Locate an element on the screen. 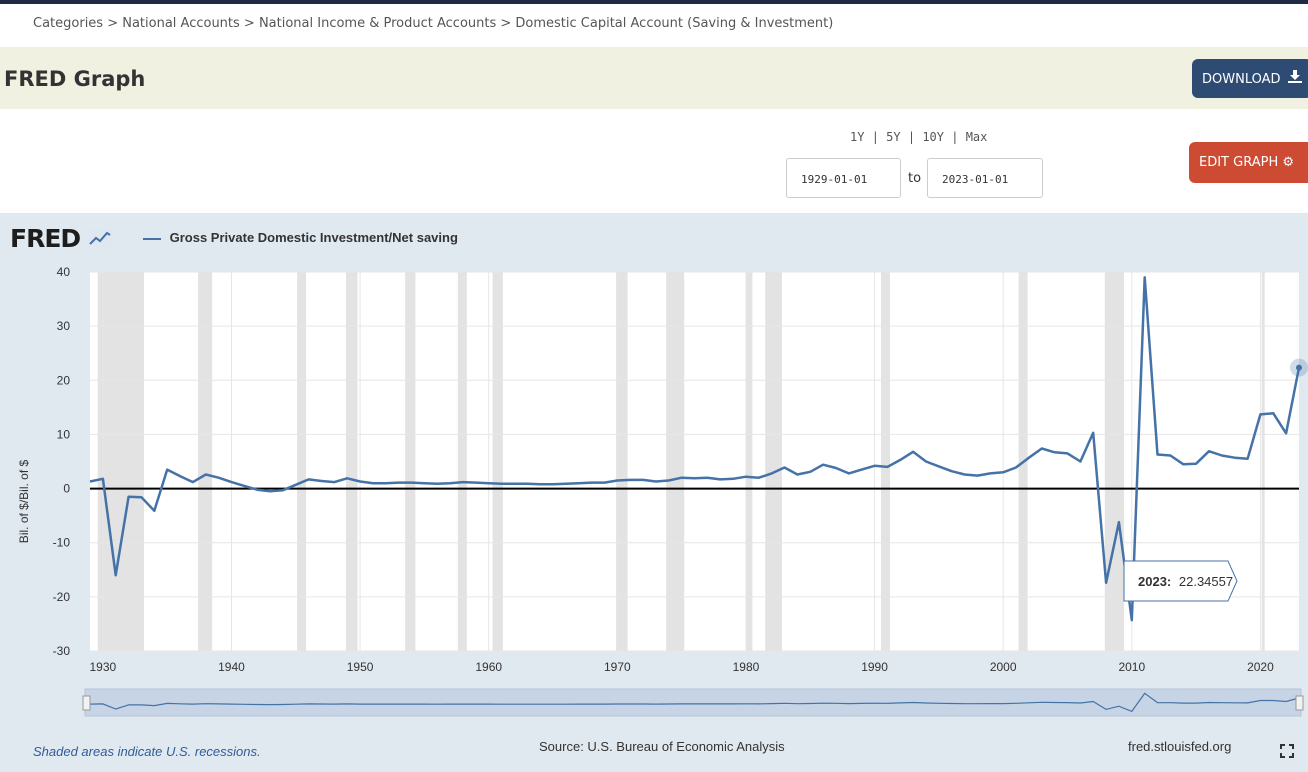 Image resolution: width=1308 pixels, height=772 pixels. edit-graph-label: EDIT GRAPH is located at coordinates (1239, 162).